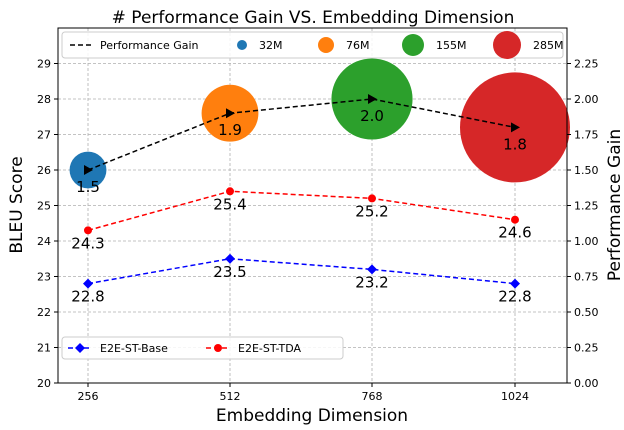  I want to click on data-label-E2E-ST-TDA: 25.4, so click(229, 204).